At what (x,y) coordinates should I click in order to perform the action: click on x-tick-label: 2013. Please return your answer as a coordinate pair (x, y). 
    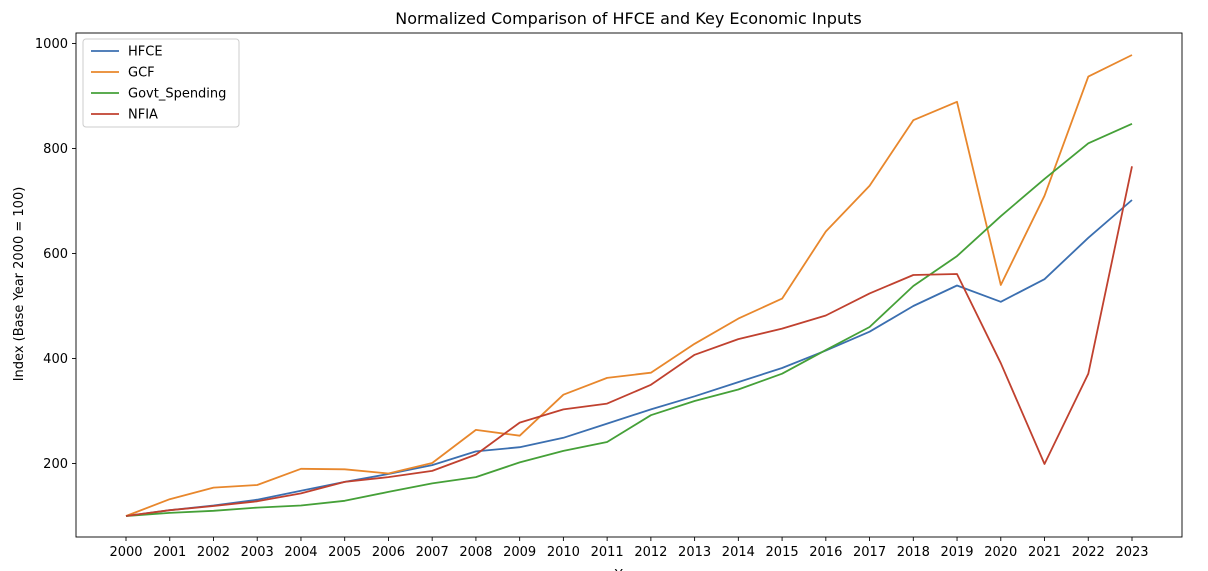
    Looking at the image, I should click on (694, 552).